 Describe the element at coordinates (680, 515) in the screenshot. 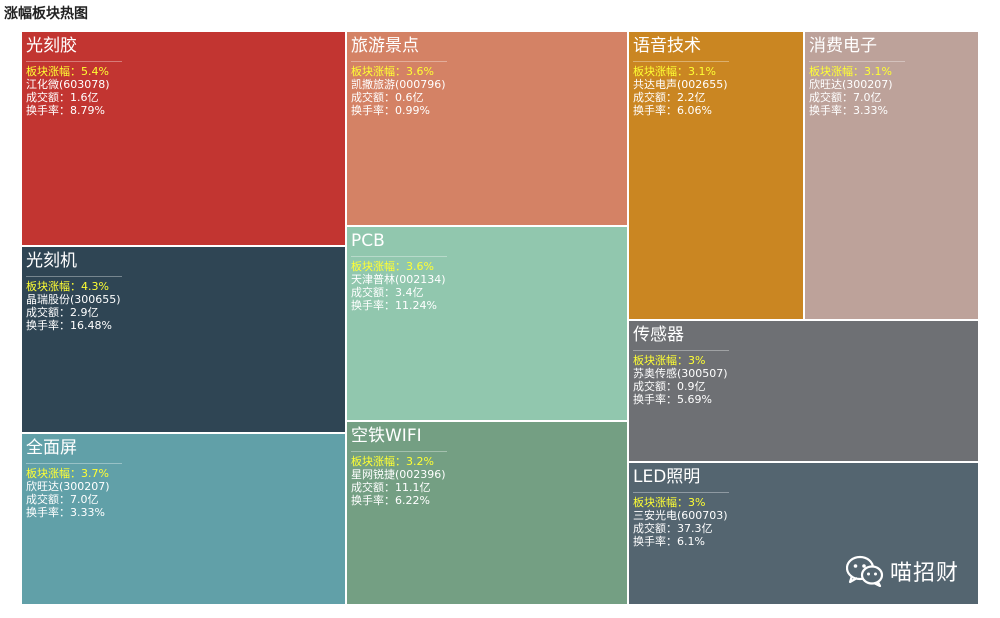

I see `lead-stock-value: 三安光电(600703)` at that location.